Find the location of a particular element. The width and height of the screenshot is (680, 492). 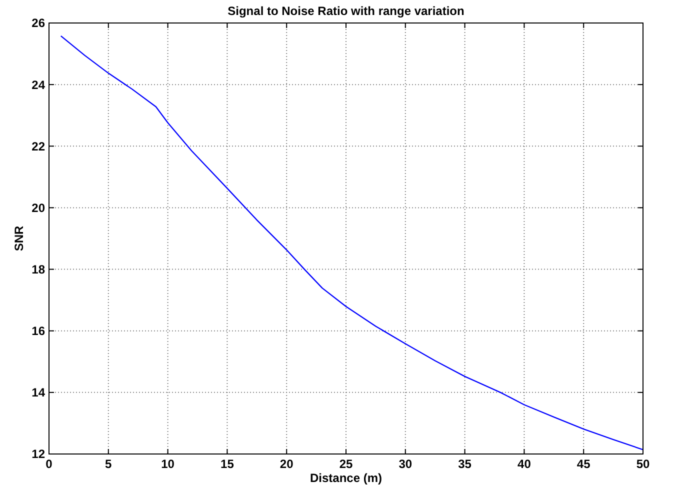

y-tick-label: 26 is located at coordinates (39, 23).